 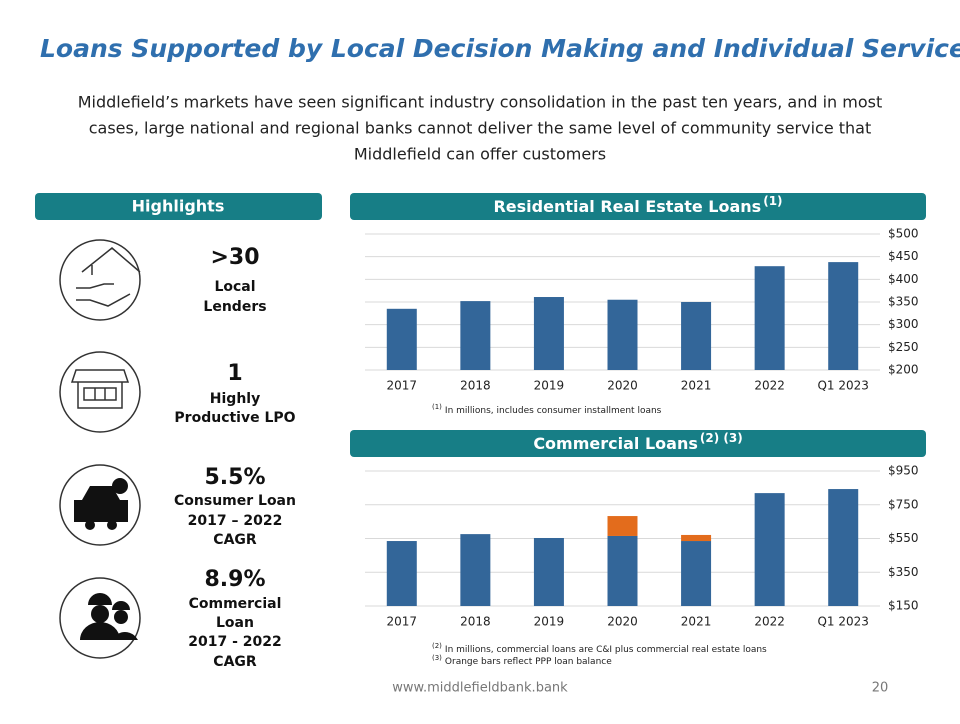 I want to click on footnote: (3) Orange bars reflect PPP loan balance, so click(x=522, y=660).